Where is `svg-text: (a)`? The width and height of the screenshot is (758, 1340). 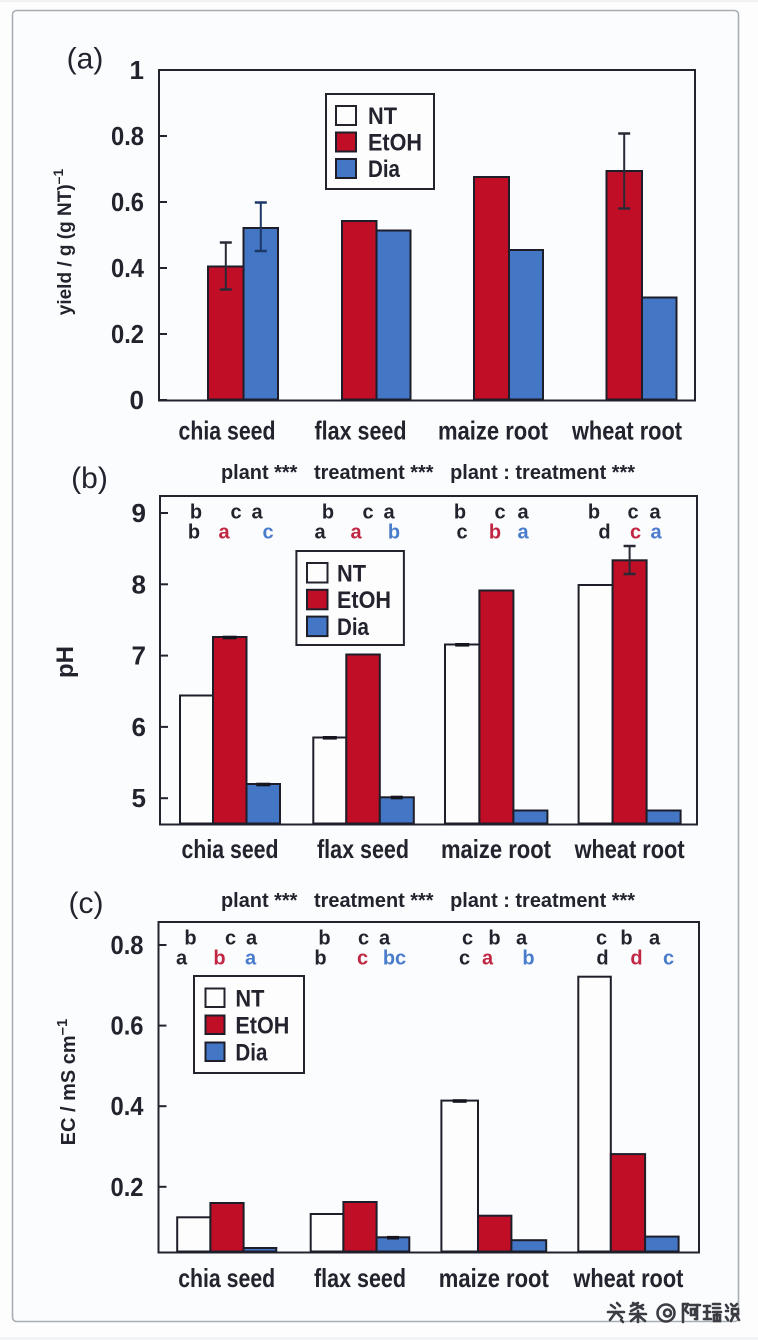 svg-text: (a) is located at coordinates (85, 59).